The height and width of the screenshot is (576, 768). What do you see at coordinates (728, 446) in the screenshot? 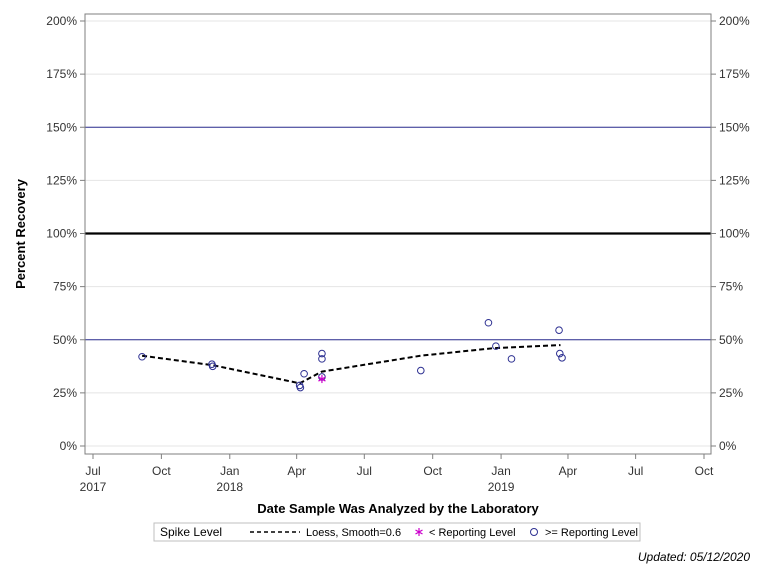
I see `y-tick-label-right: 0%` at bounding box center [728, 446].